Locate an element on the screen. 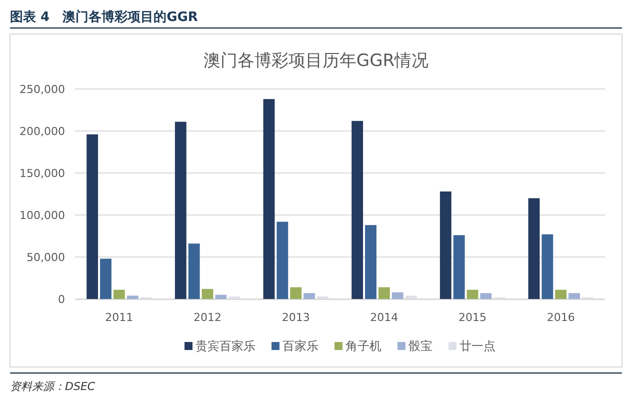 Image resolution: width=632 pixels, height=399 pixels. y-tick-label: 50,000 is located at coordinates (45, 257).